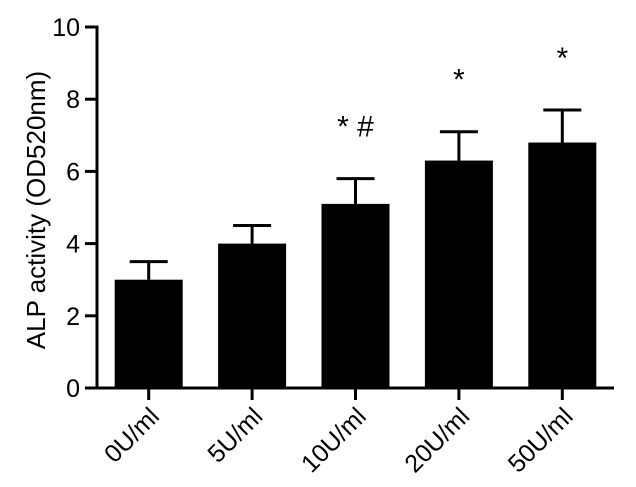  Describe the element at coordinates (73, 245) in the screenshot. I see `y-tick-label: 4` at that location.